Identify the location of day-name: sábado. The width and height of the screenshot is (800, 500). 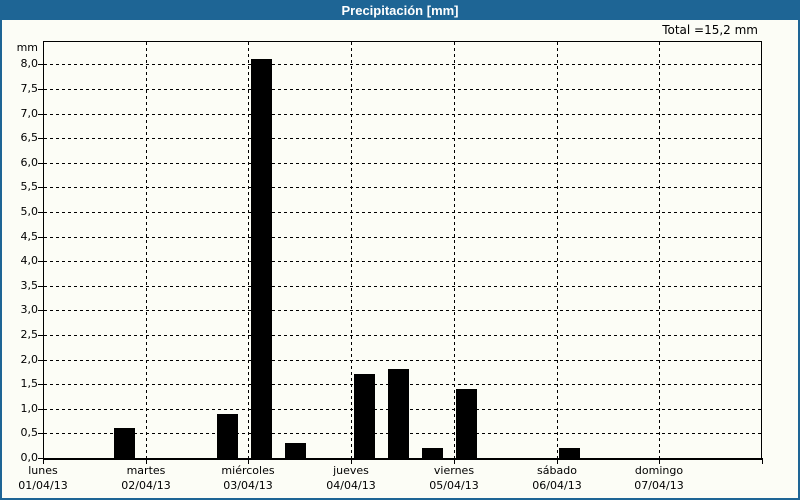
(557, 470).